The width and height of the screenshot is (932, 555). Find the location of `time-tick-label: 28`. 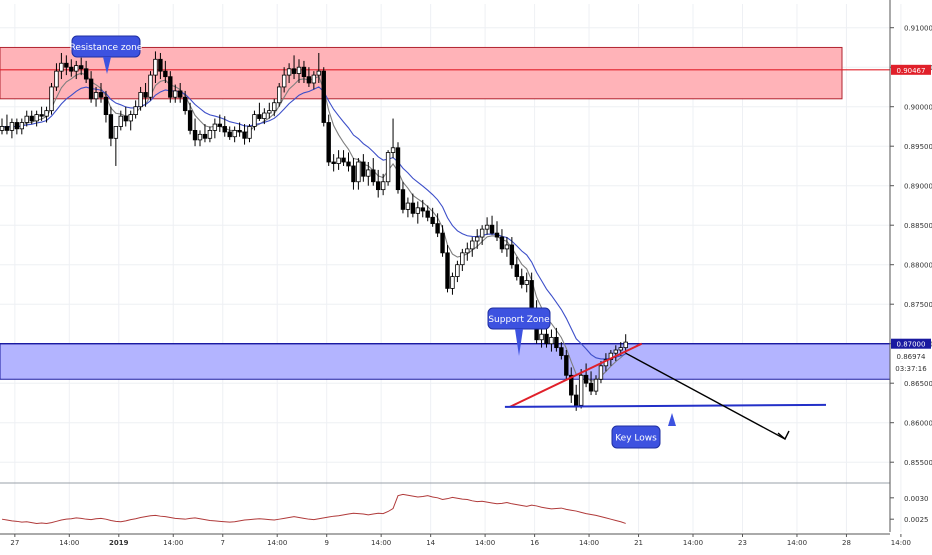

time-tick-label: 28 is located at coordinates (846, 543).